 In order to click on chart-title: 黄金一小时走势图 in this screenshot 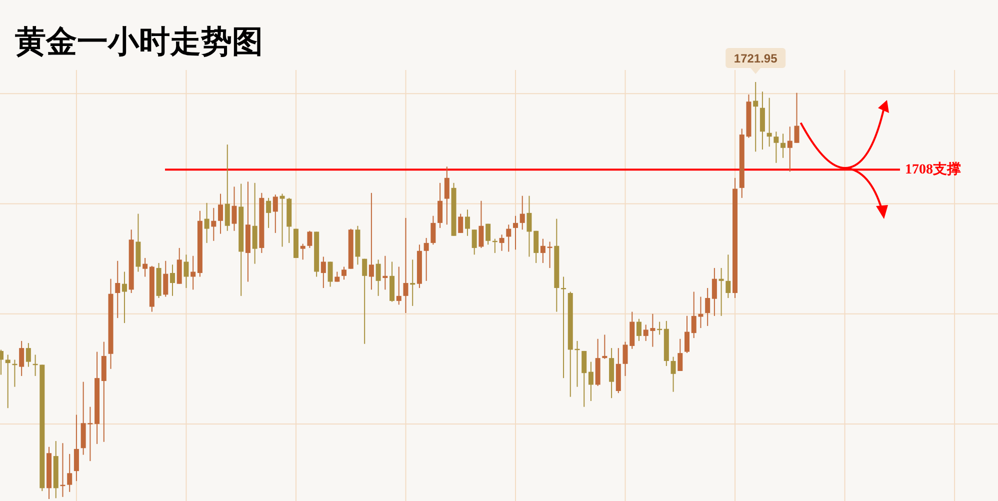, I will do `click(139, 42)`.